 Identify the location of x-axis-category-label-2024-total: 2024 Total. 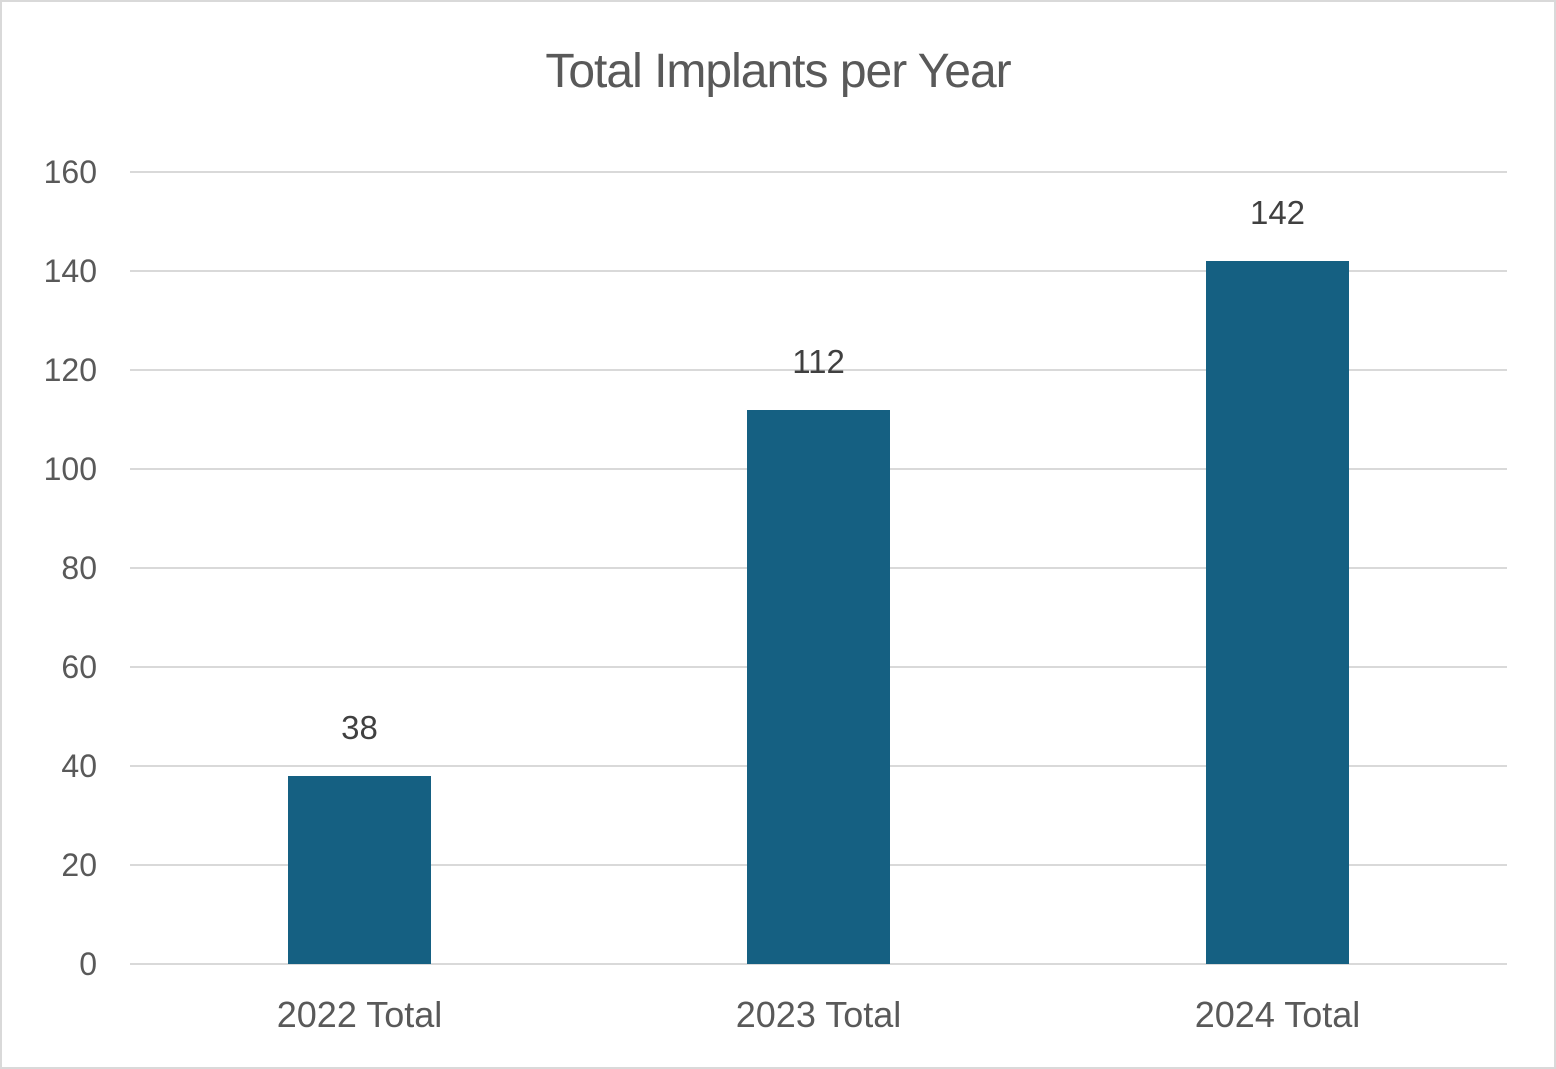
(1277, 1014).